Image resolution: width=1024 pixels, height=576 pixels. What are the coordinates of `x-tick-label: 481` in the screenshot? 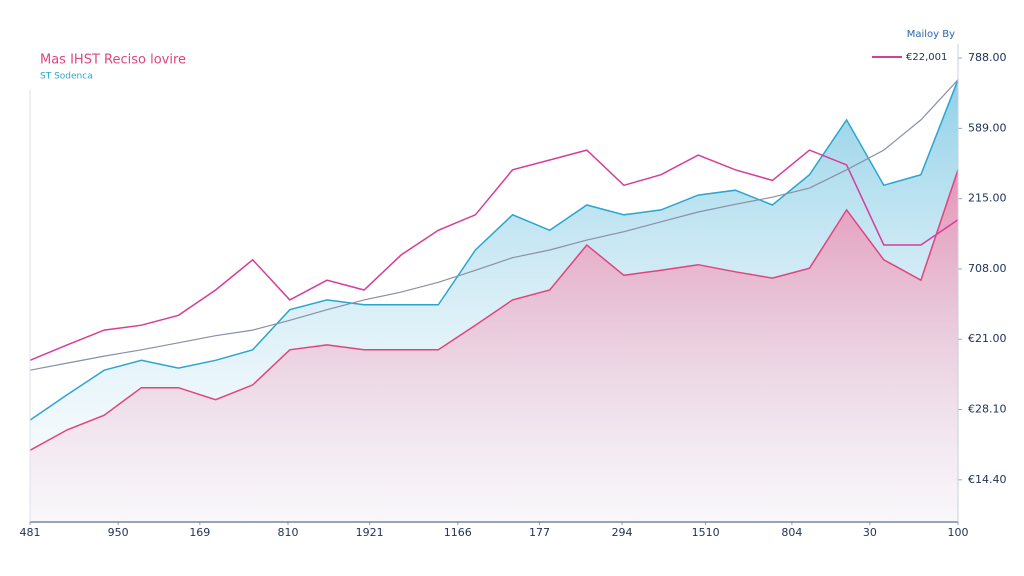 It's located at (30, 532).